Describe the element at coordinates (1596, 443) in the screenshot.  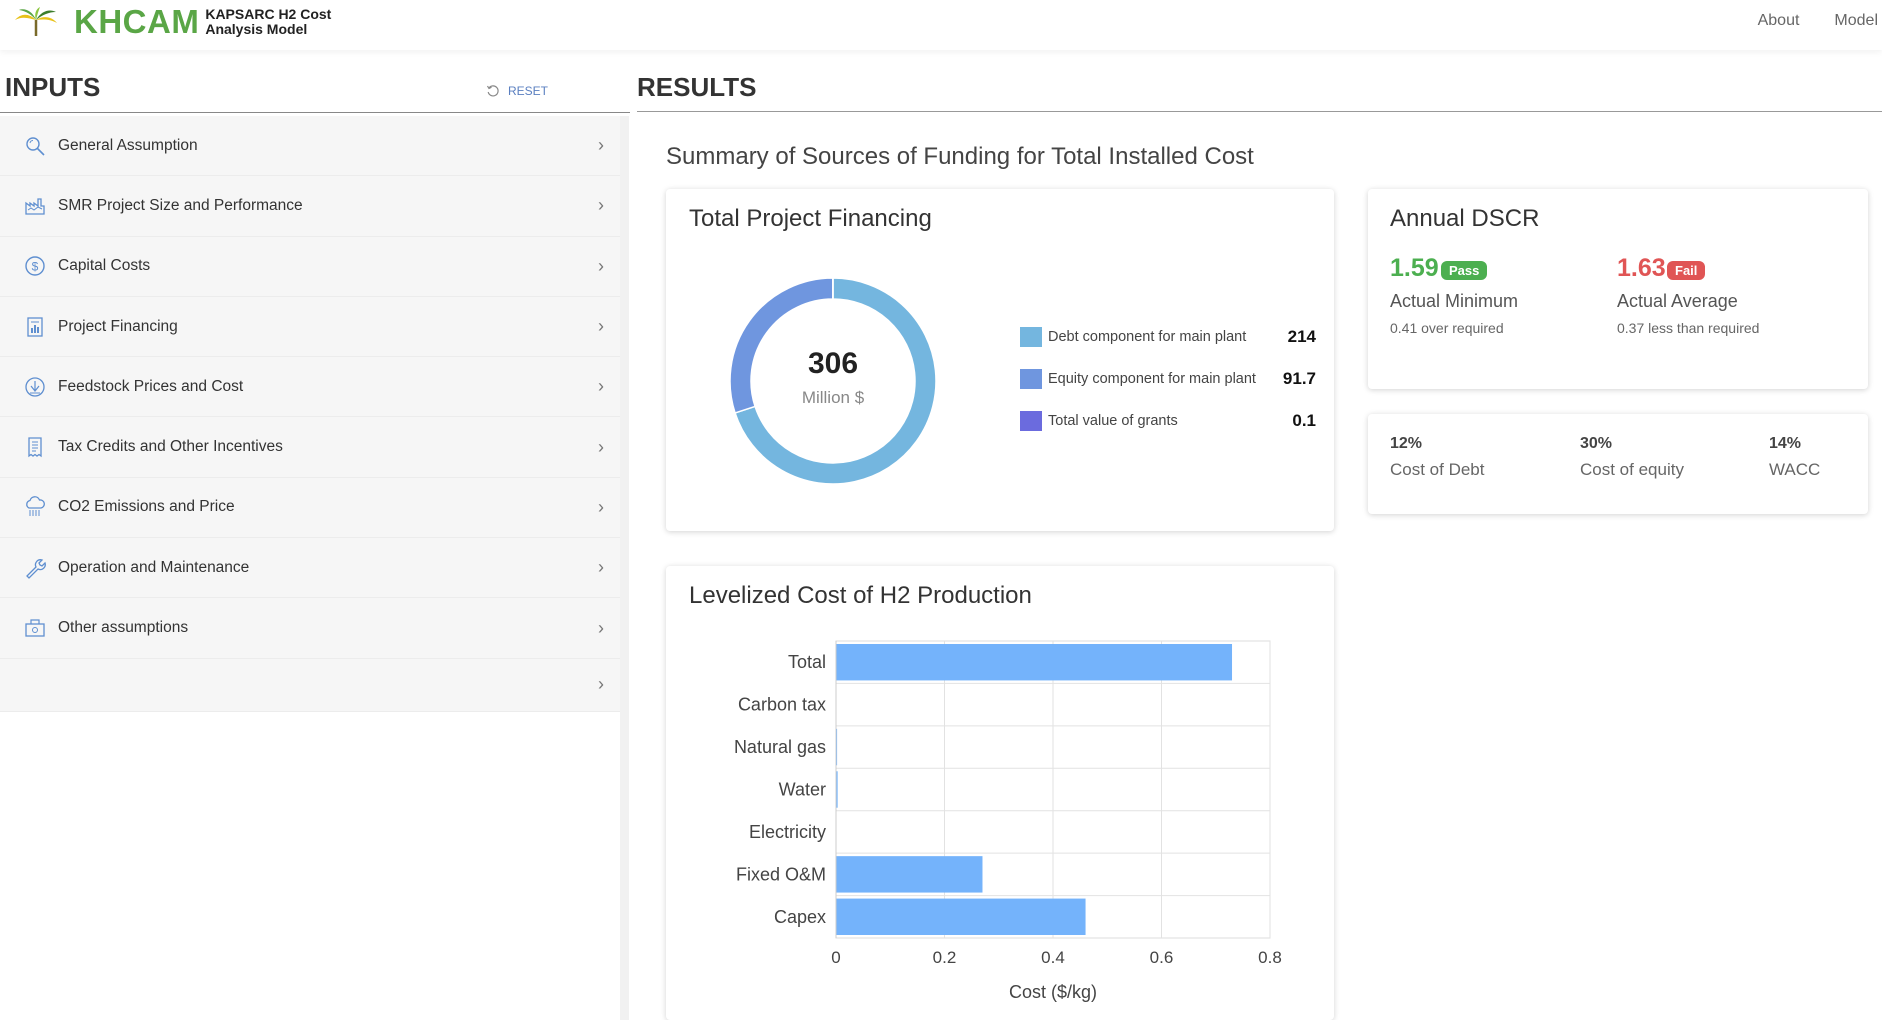
I see `cost-of-equity-value: 30%` at that location.